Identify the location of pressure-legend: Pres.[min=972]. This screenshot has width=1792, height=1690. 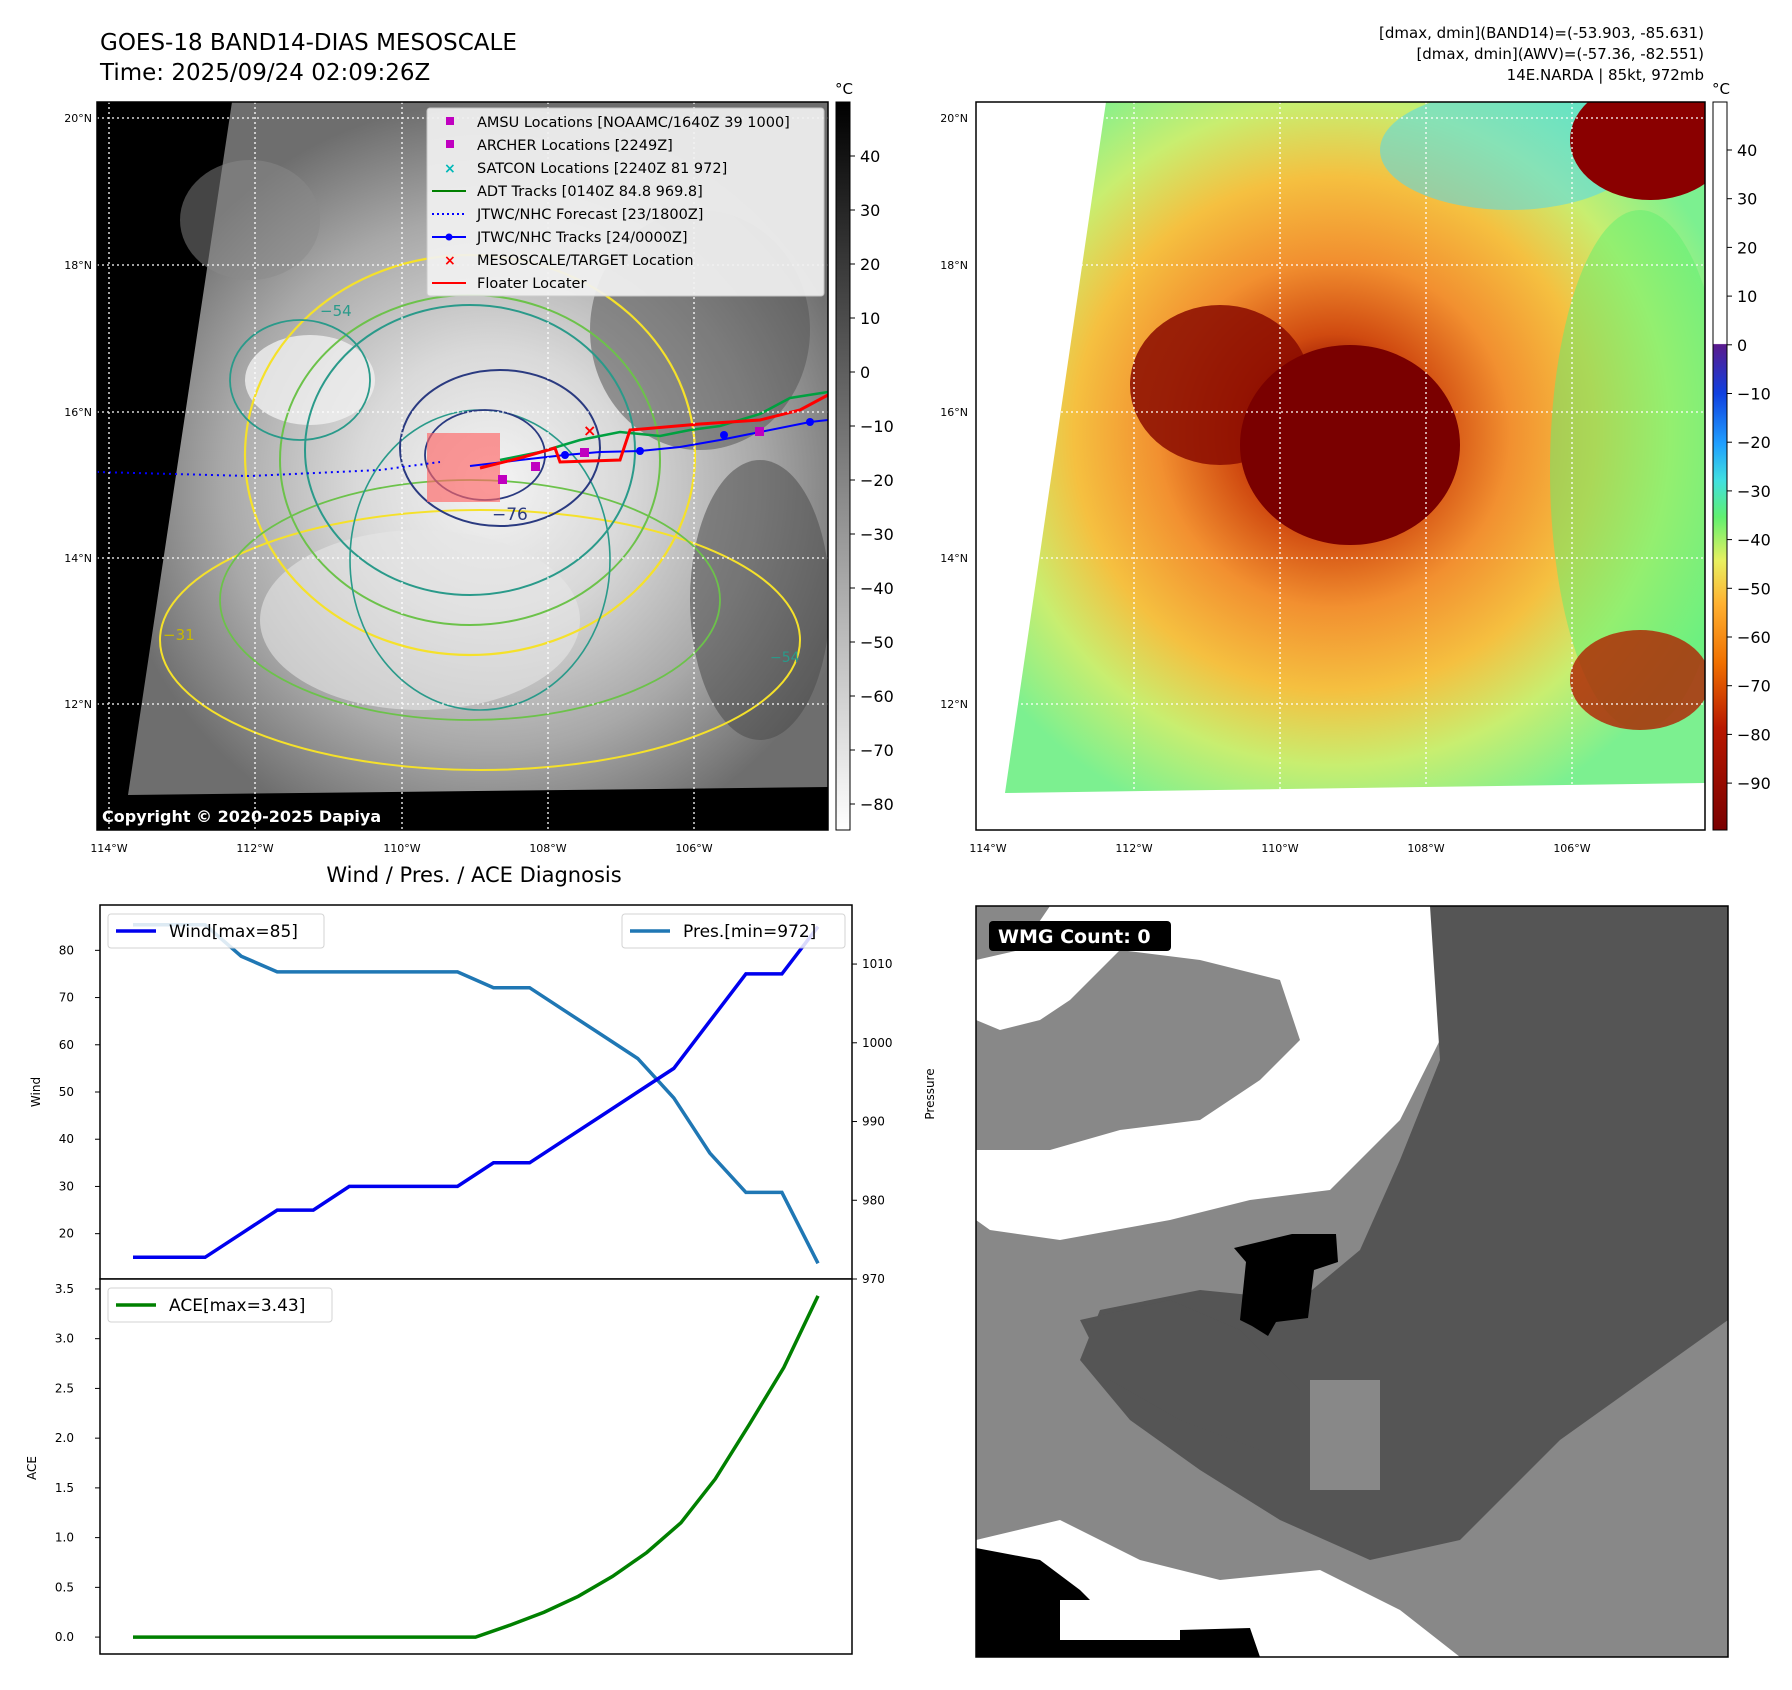
(733, 931).